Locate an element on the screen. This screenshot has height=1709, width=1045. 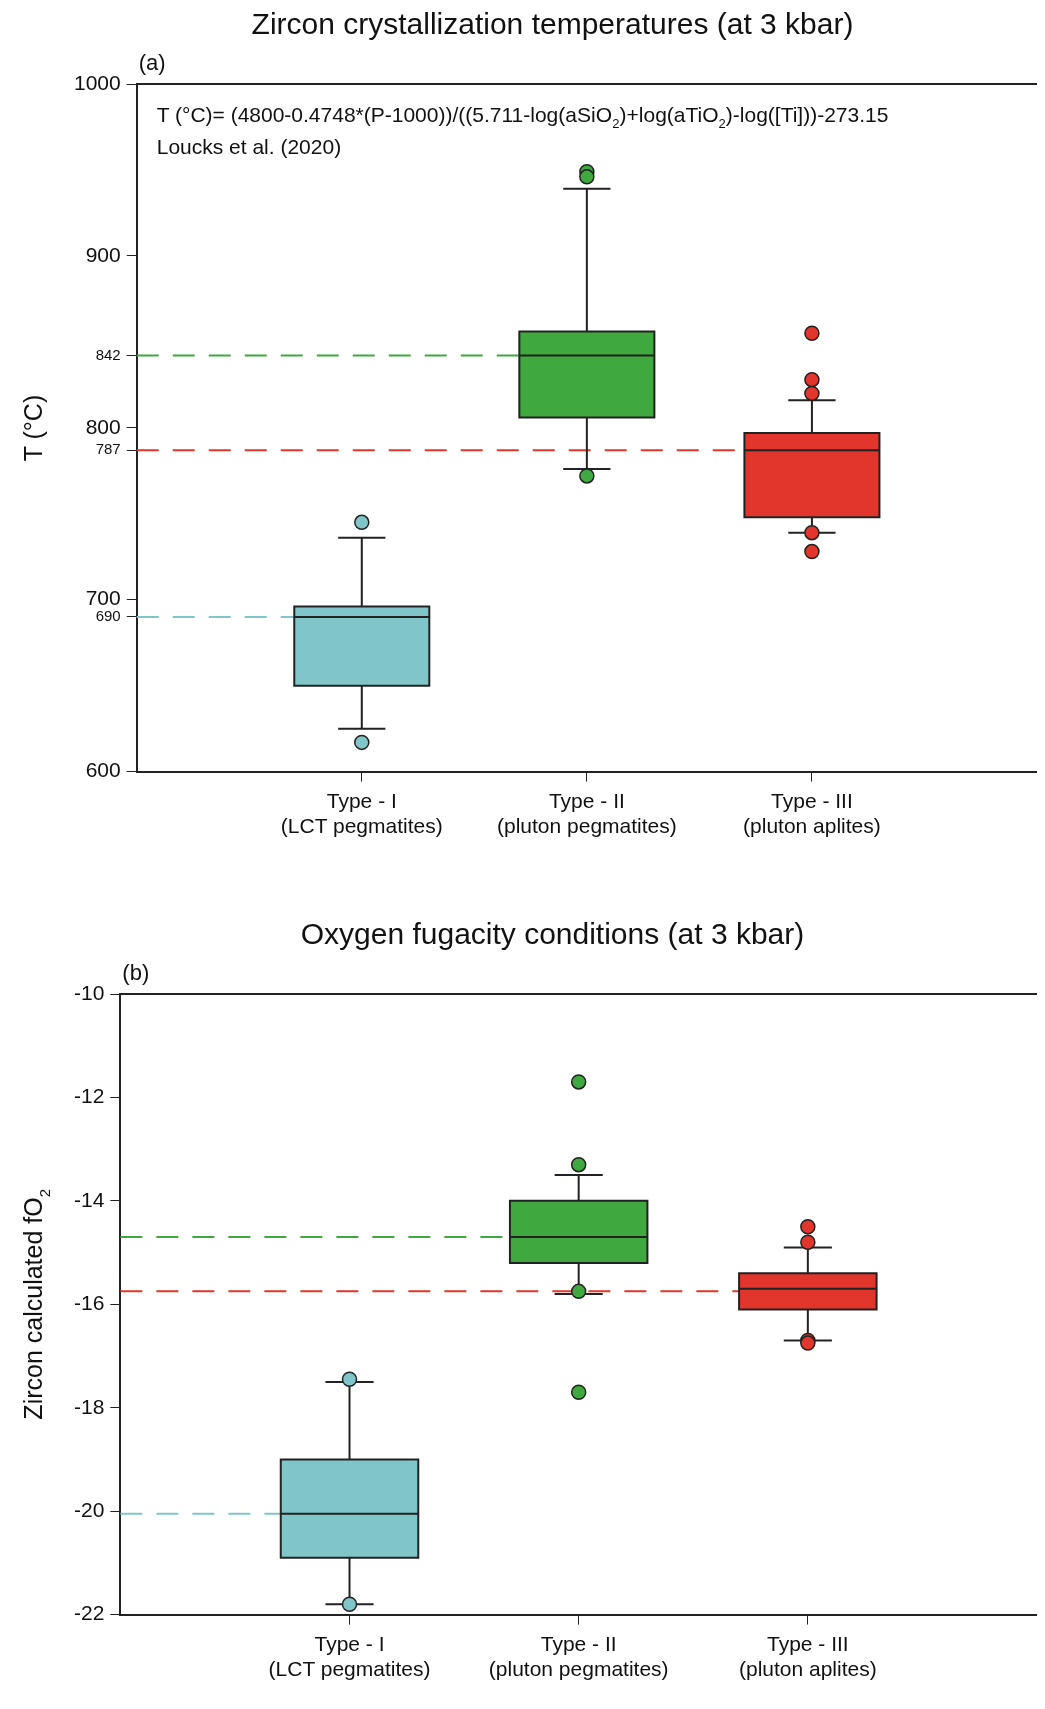
y-tick-label: -10 is located at coordinates (89, 992).